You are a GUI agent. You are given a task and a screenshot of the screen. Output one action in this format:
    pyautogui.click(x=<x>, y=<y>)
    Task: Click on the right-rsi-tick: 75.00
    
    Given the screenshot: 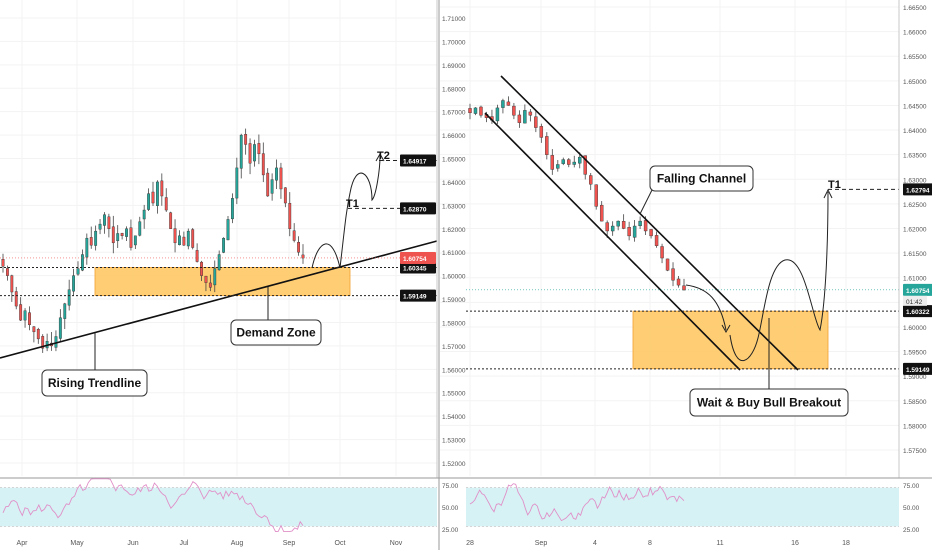 What is the action you would take?
    pyautogui.click(x=911, y=486)
    